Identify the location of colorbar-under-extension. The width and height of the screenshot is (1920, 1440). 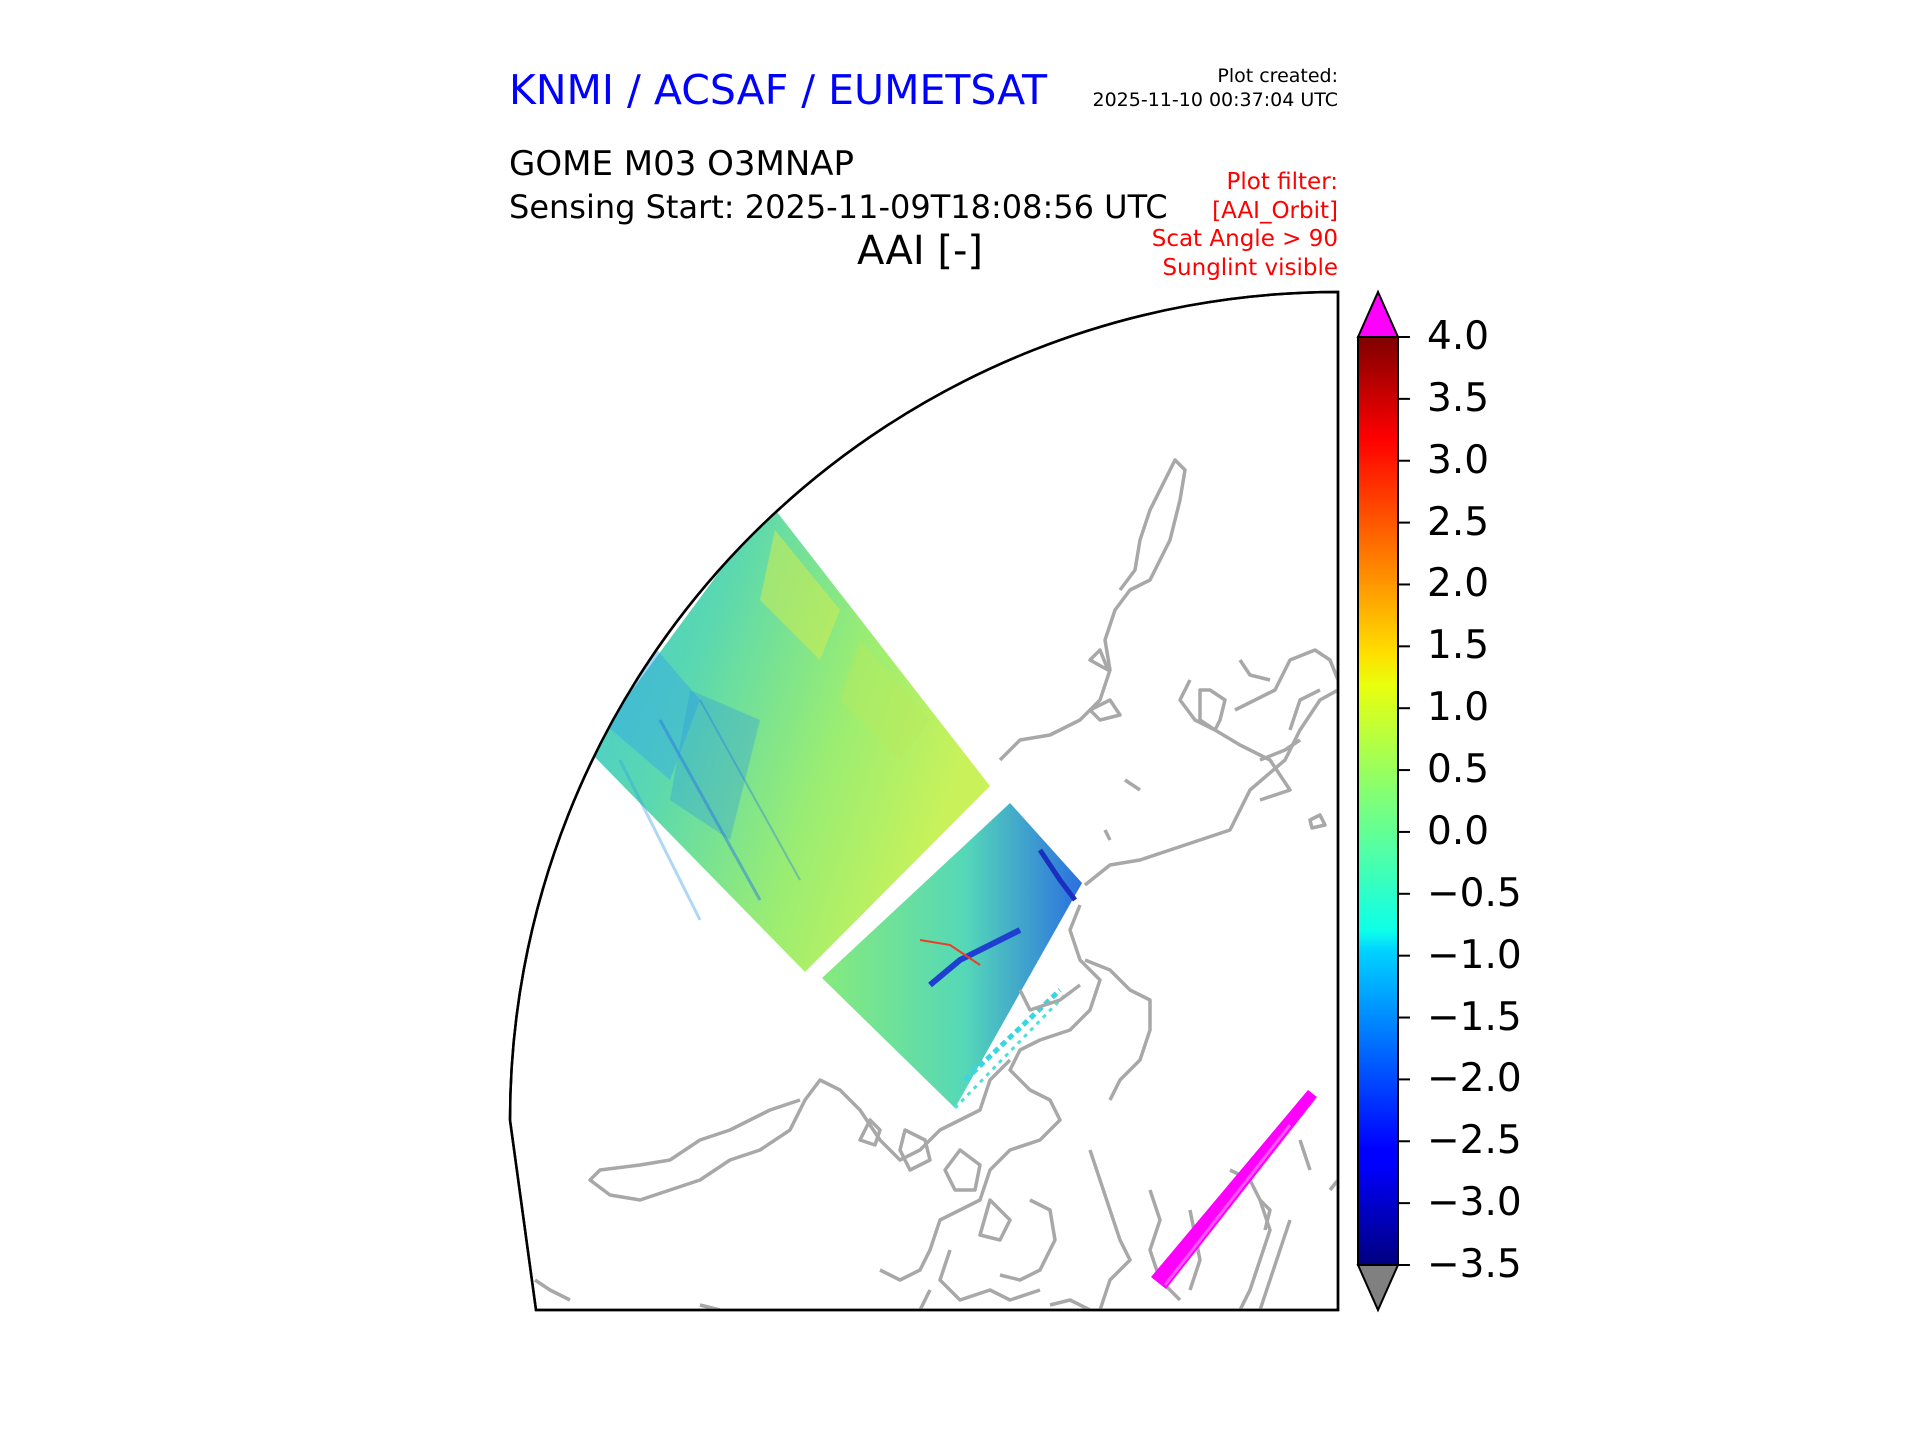
(1378, 1288).